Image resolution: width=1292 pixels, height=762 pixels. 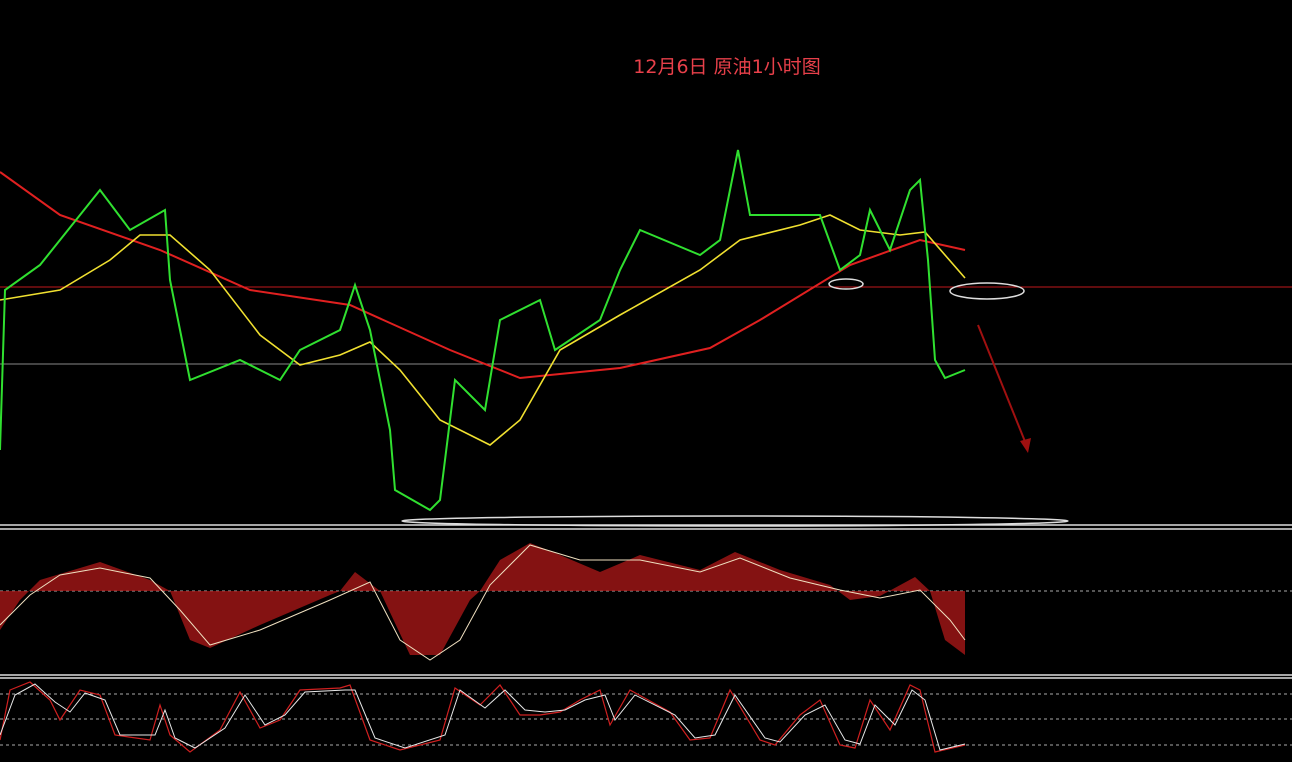 What do you see at coordinates (482, 599) in the screenshot?
I see `macd-histogram` at bounding box center [482, 599].